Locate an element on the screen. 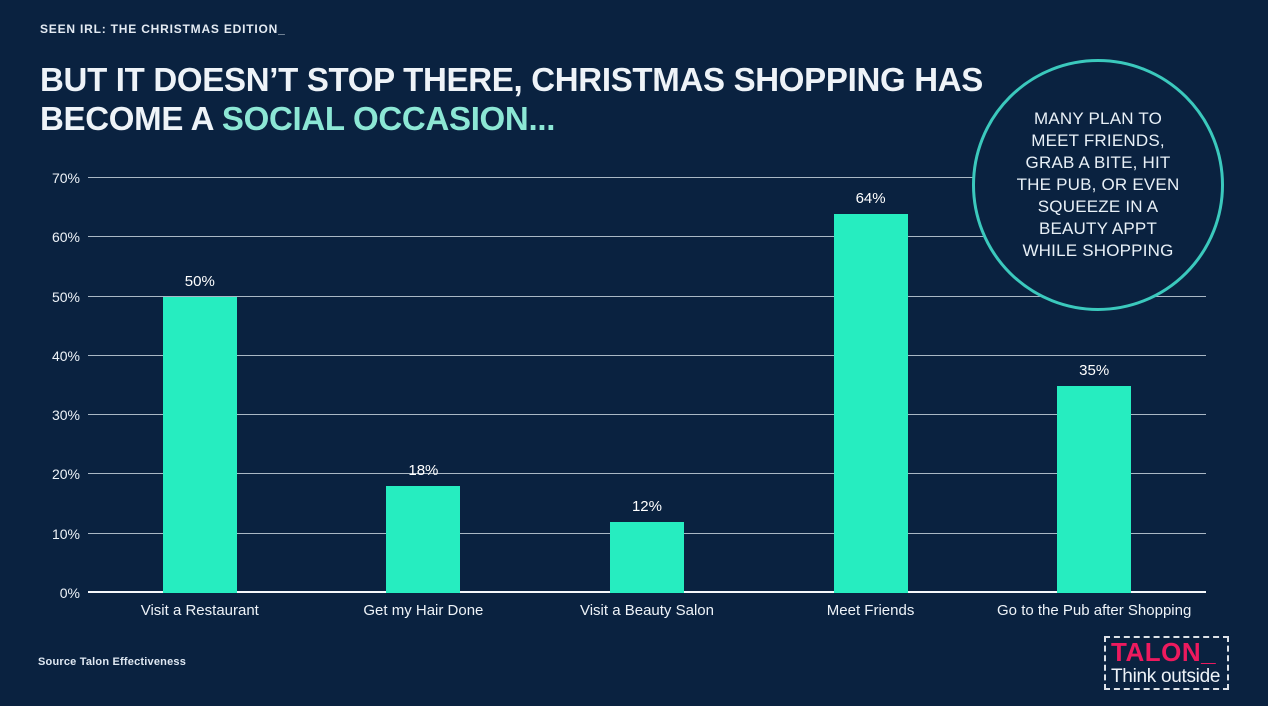 This screenshot has width=1268, height=706. bar-value-label: 12% is located at coordinates (646, 506).